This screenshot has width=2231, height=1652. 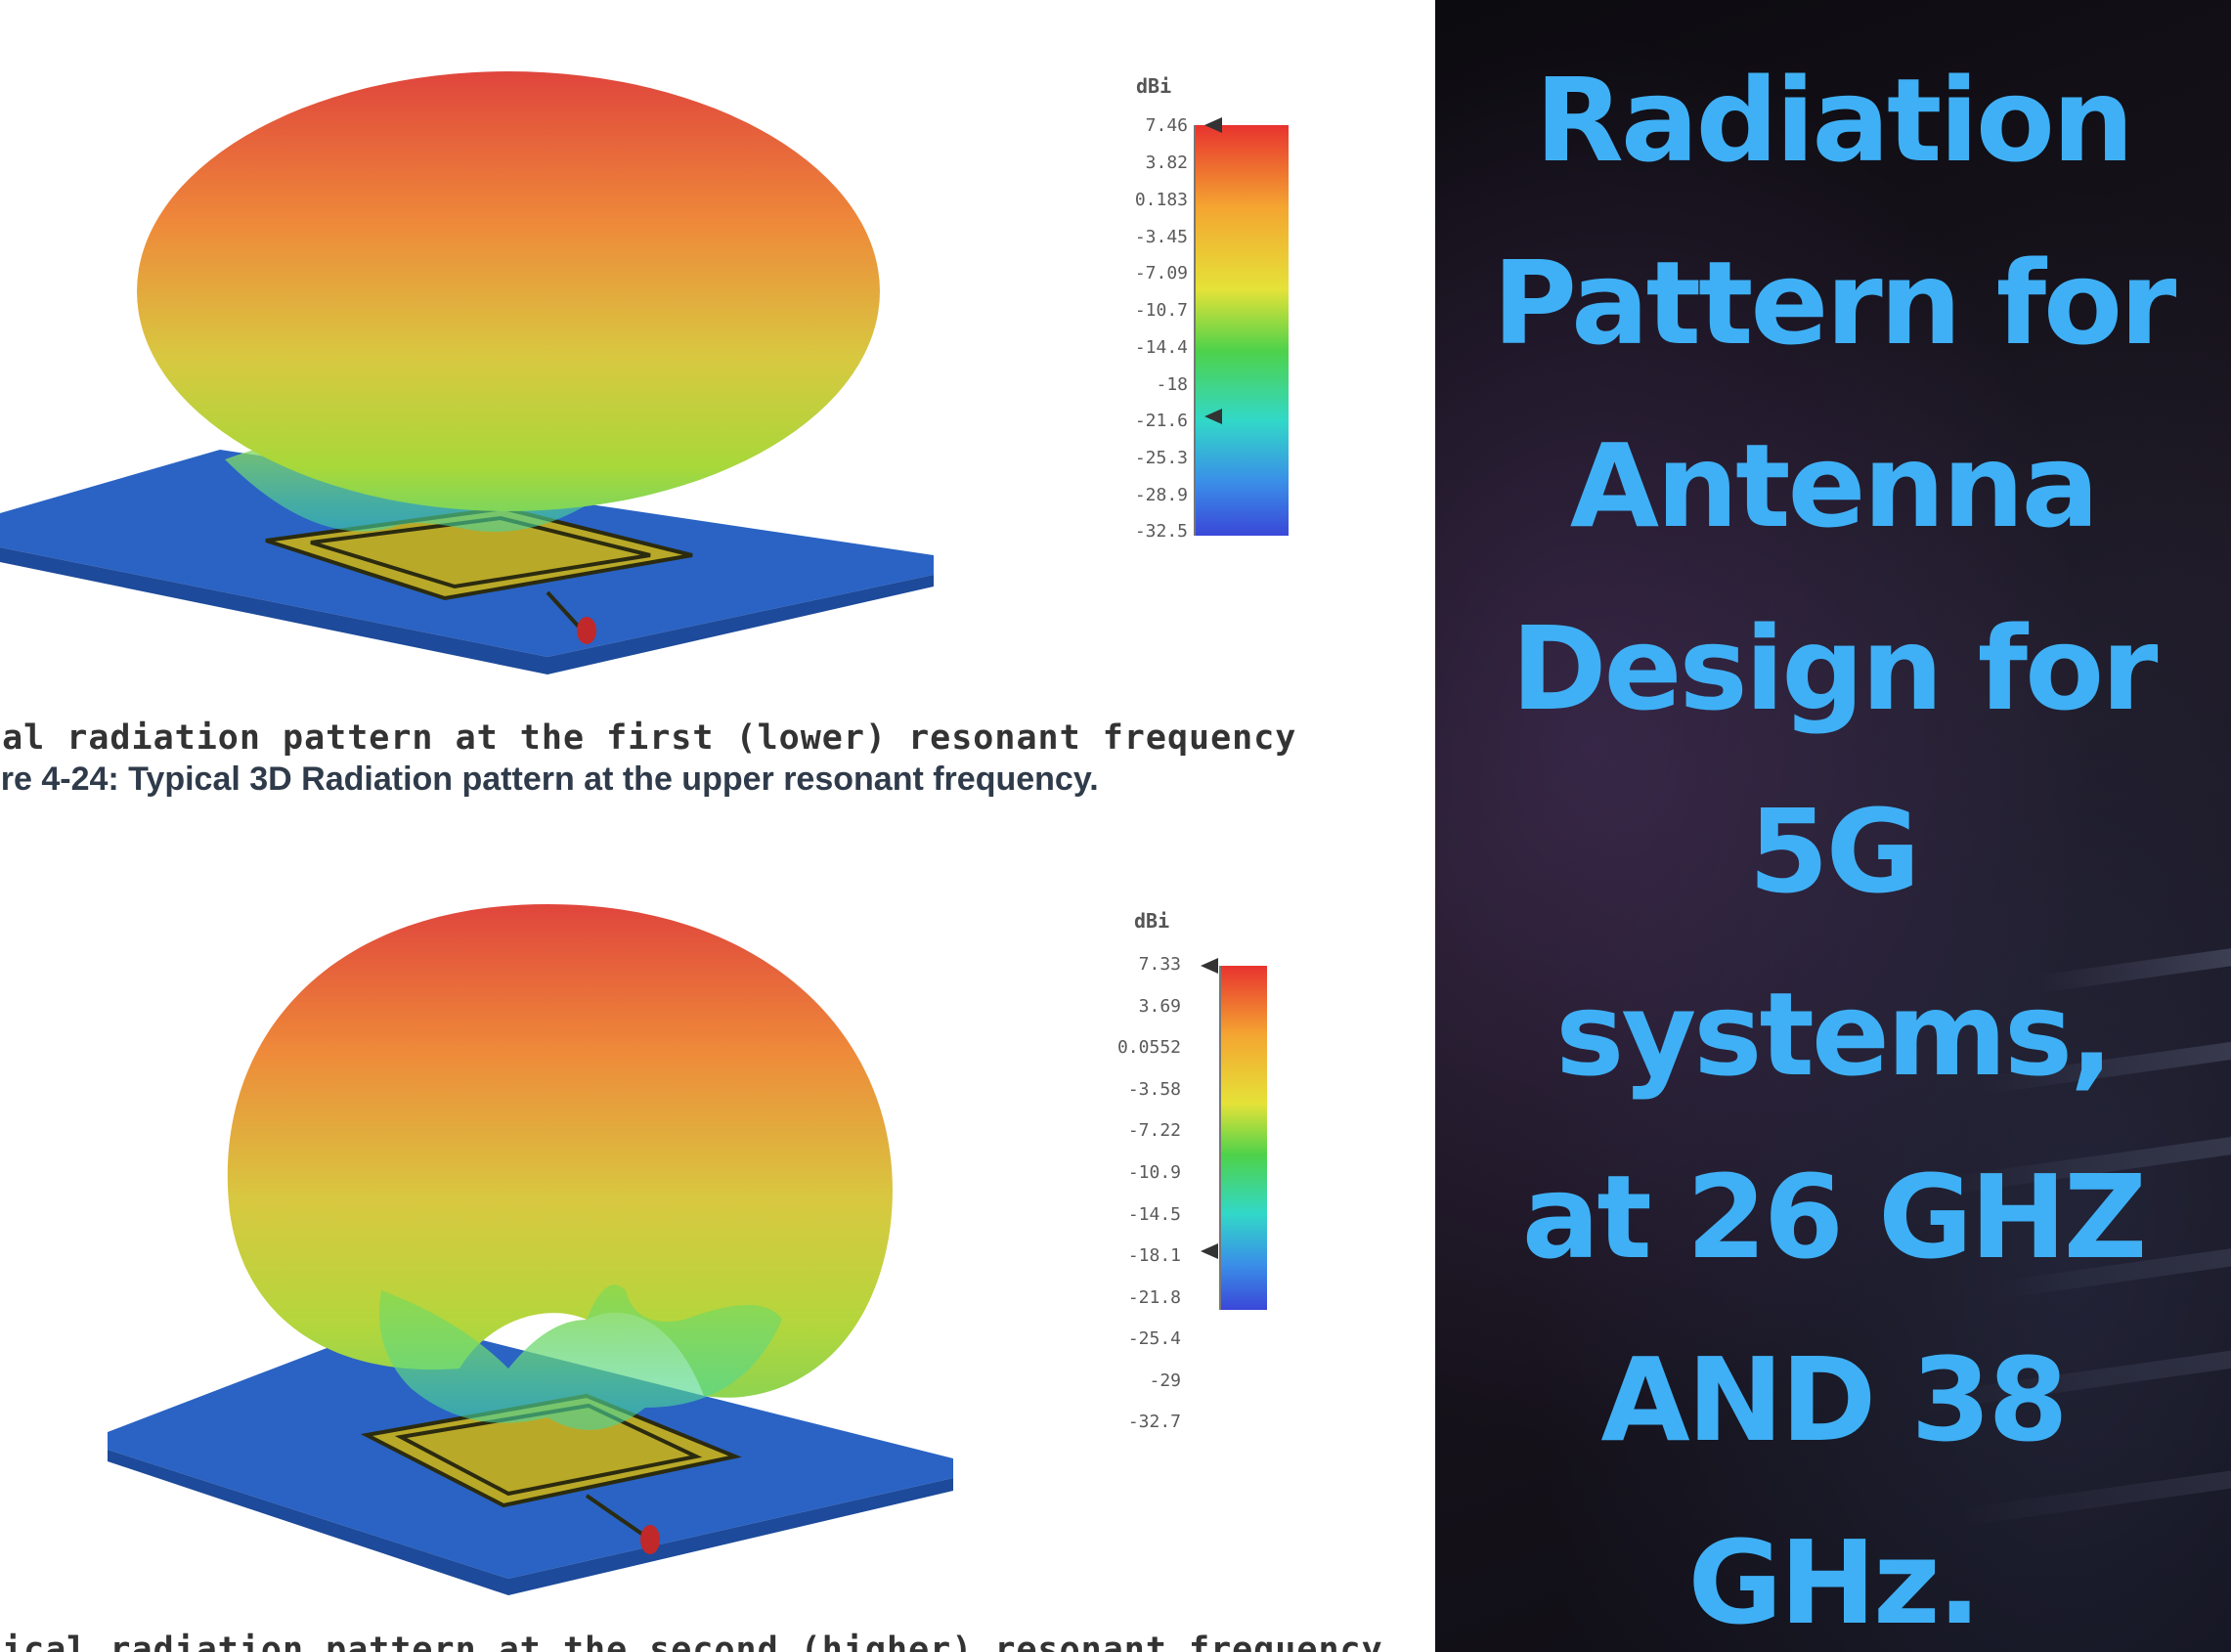 What do you see at coordinates (1154, 1089) in the screenshot?
I see `scale-tick: -3.58` at bounding box center [1154, 1089].